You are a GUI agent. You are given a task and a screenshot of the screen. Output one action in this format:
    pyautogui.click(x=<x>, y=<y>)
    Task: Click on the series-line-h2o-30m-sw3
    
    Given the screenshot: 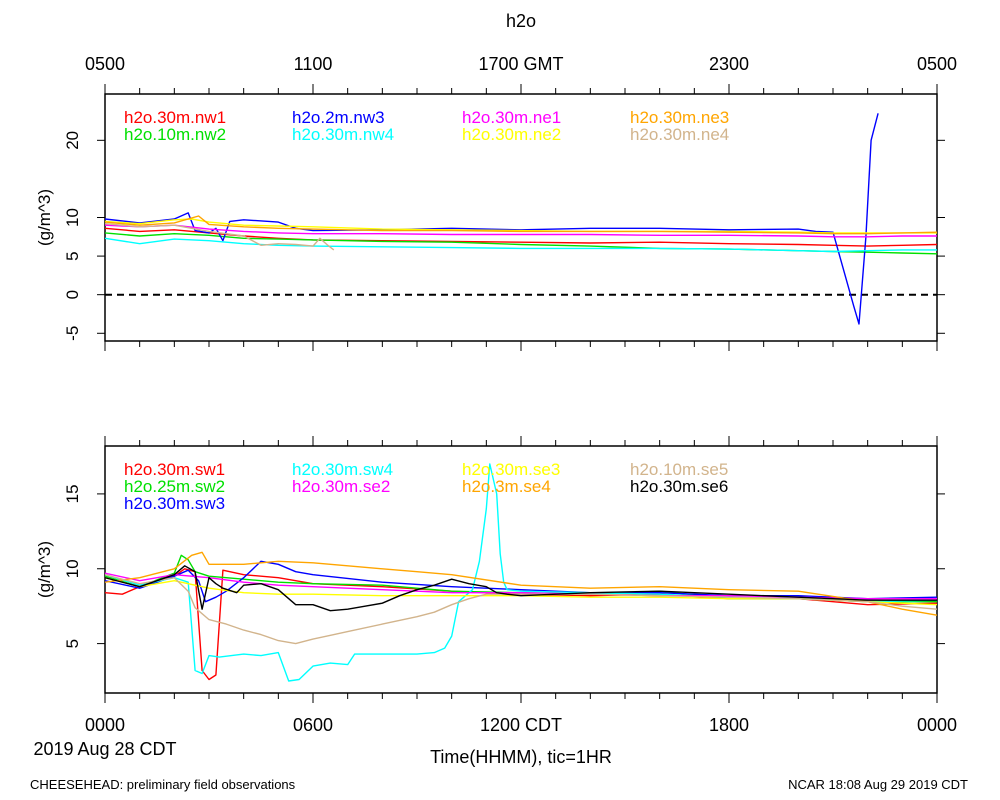 What is the action you would take?
    pyautogui.click(x=521, y=581)
    